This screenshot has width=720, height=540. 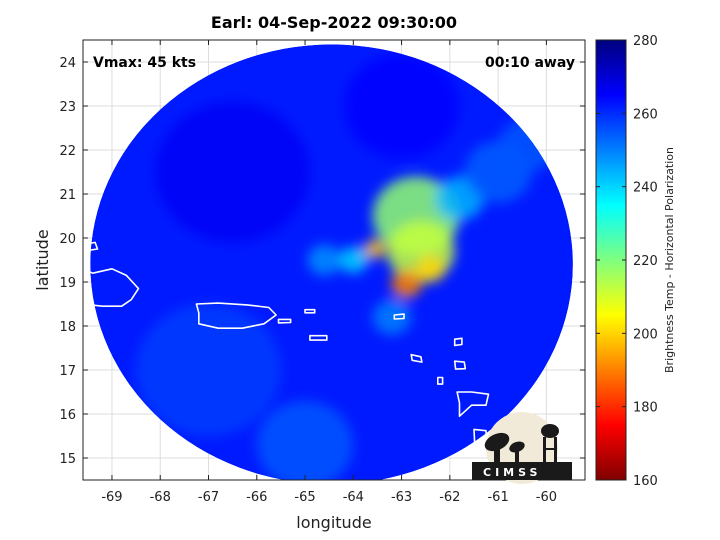 What do you see at coordinates (353, 497) in the screenshot?
I see `x-tick-label: -64` at bounding box center [353, 497].